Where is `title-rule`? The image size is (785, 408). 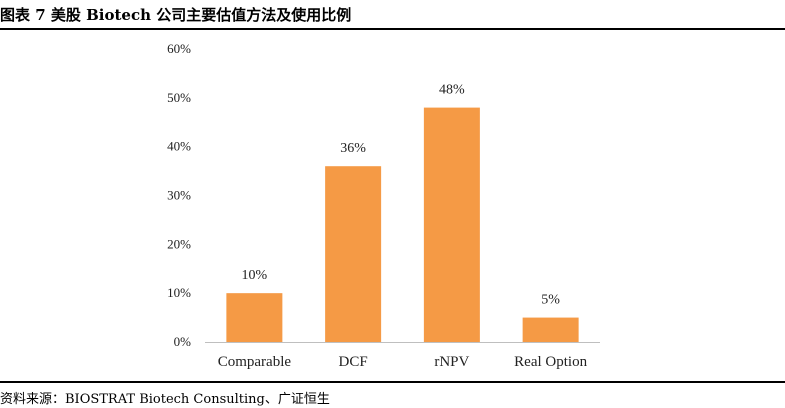
title-rule is located at coordinates (392, 29).